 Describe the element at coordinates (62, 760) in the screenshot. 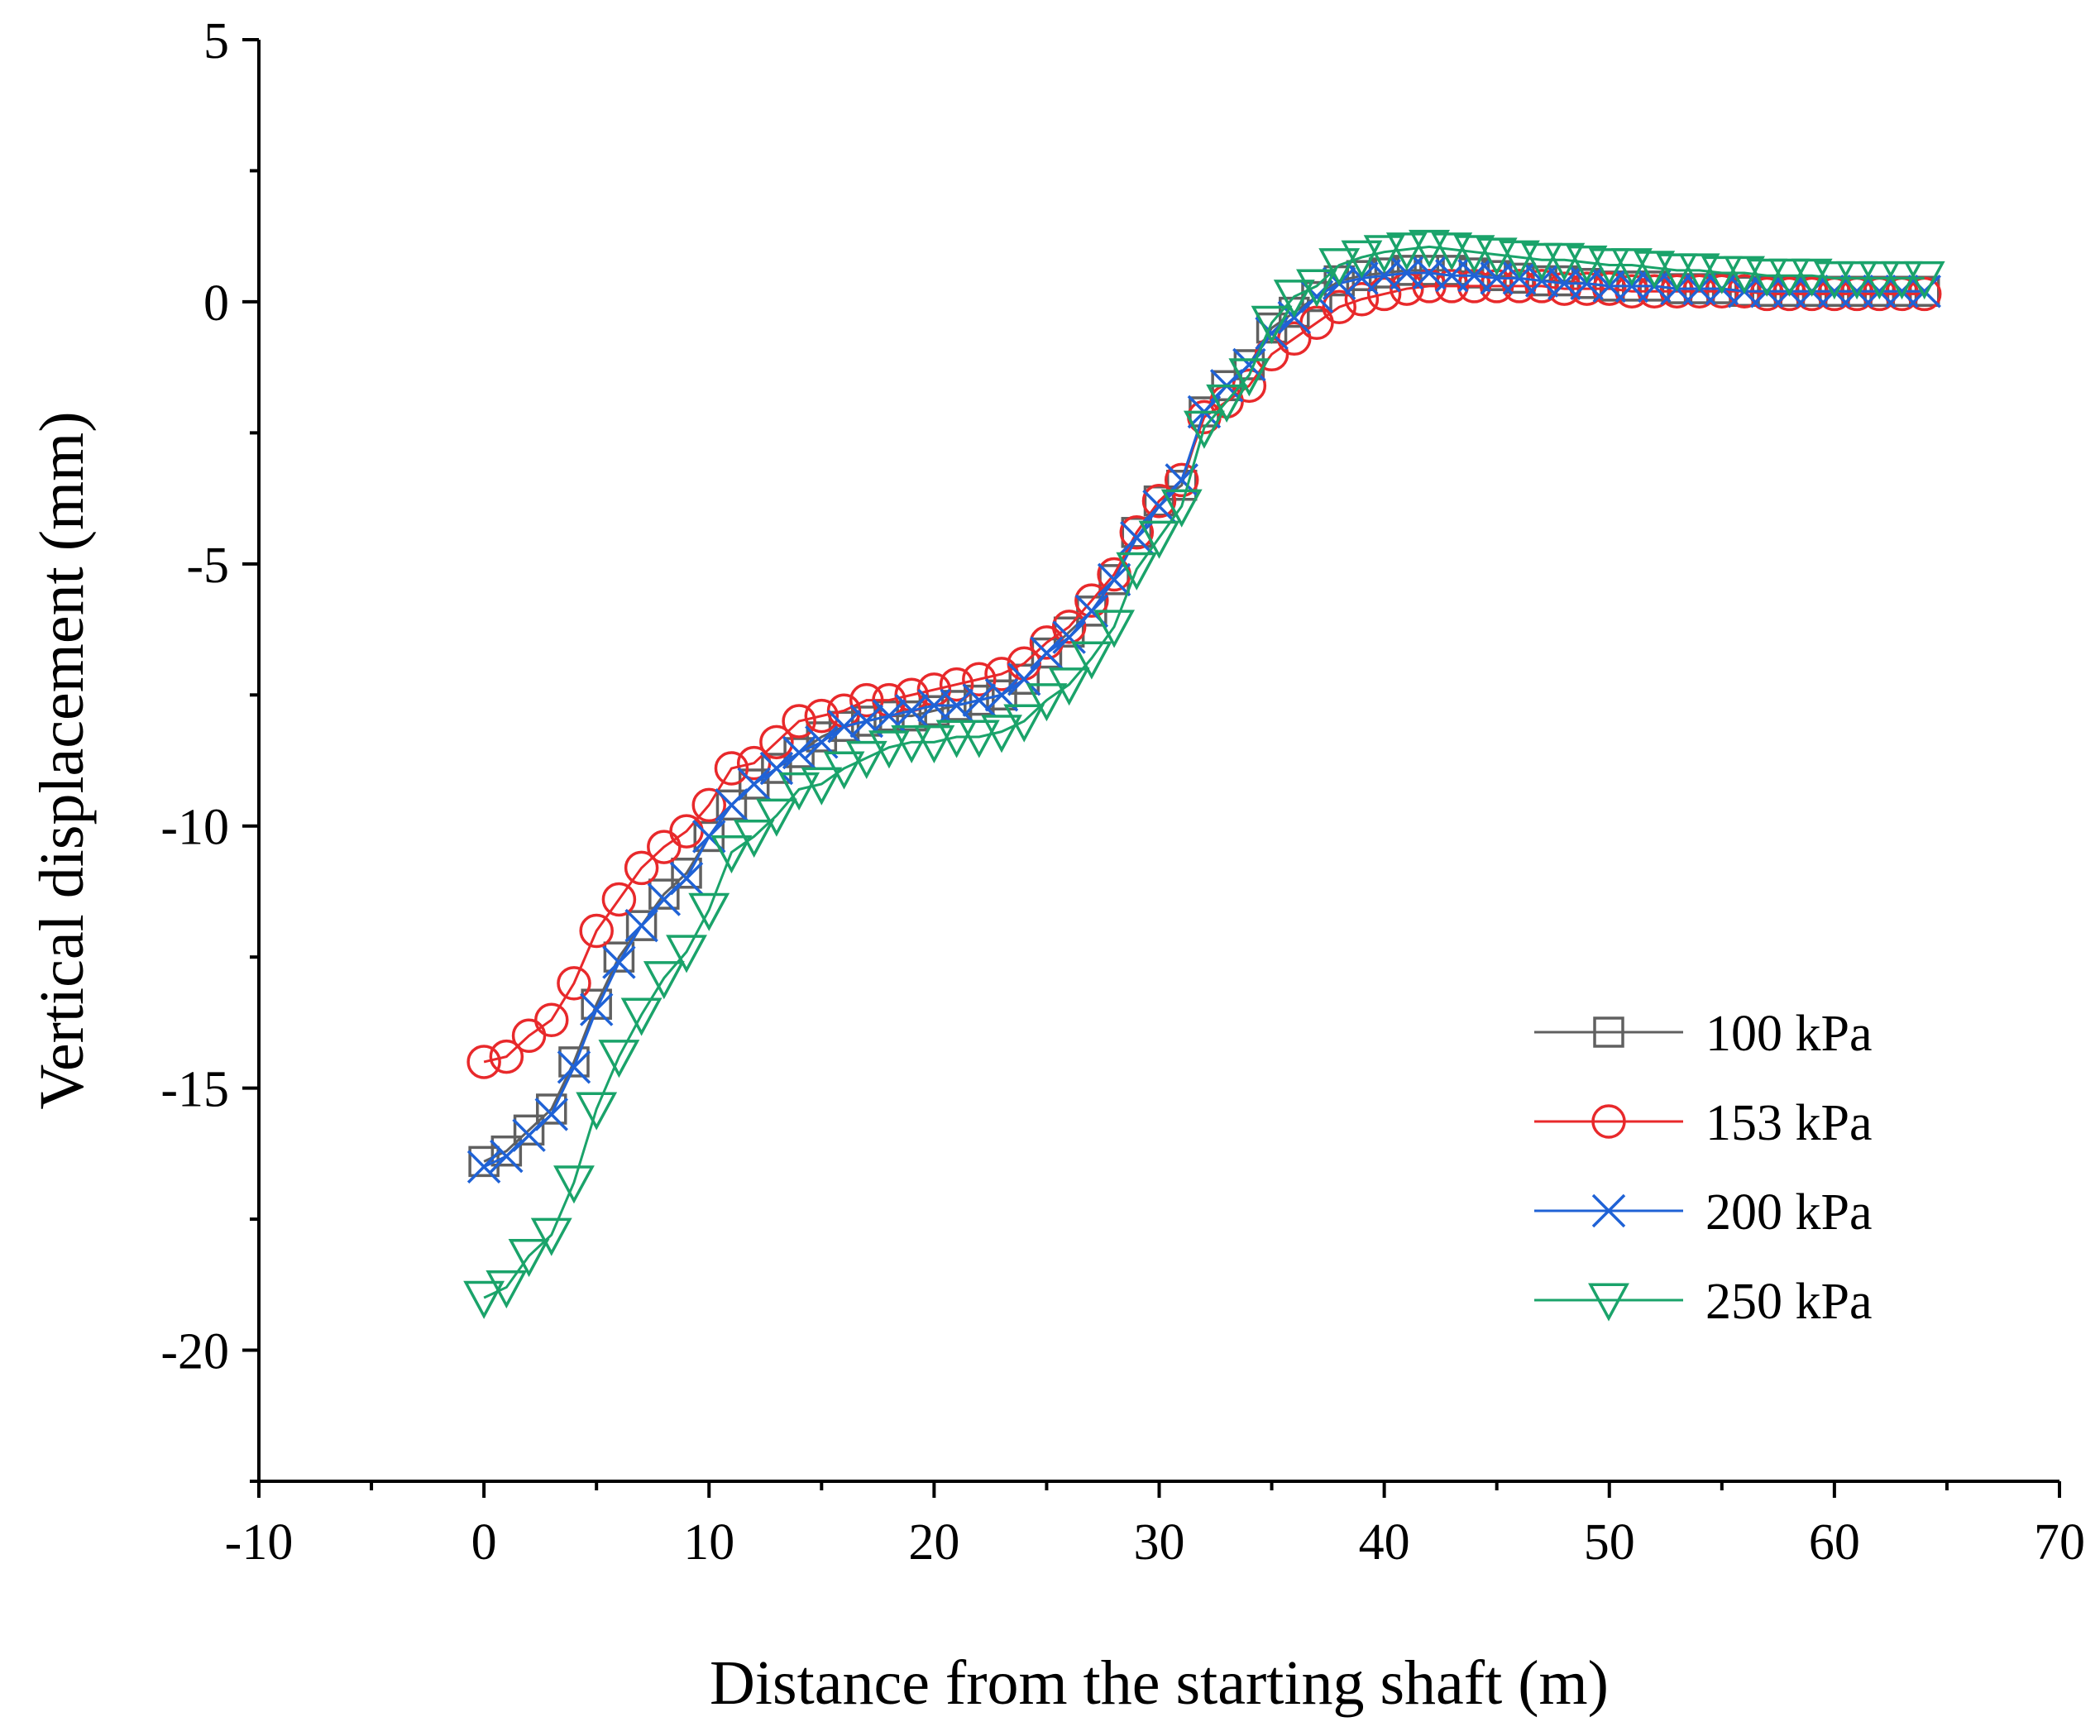

I see `y-axis-title: Vertical displacement (mm)` at that location.